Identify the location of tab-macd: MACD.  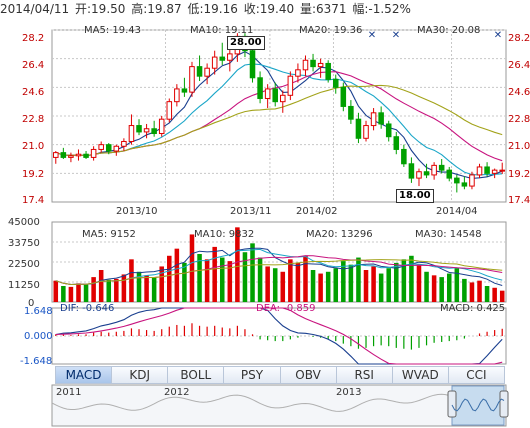
(84, 375).